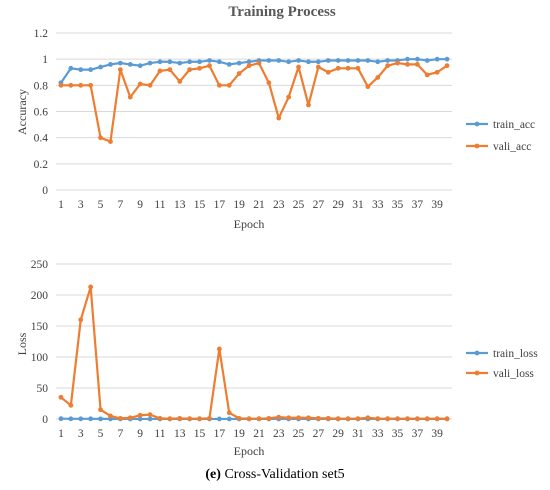  What do you see at coordinates (45, 60) in the screenshot?
I see `accuracy-y-tick-label: 1` at bounding box center [45, 60].